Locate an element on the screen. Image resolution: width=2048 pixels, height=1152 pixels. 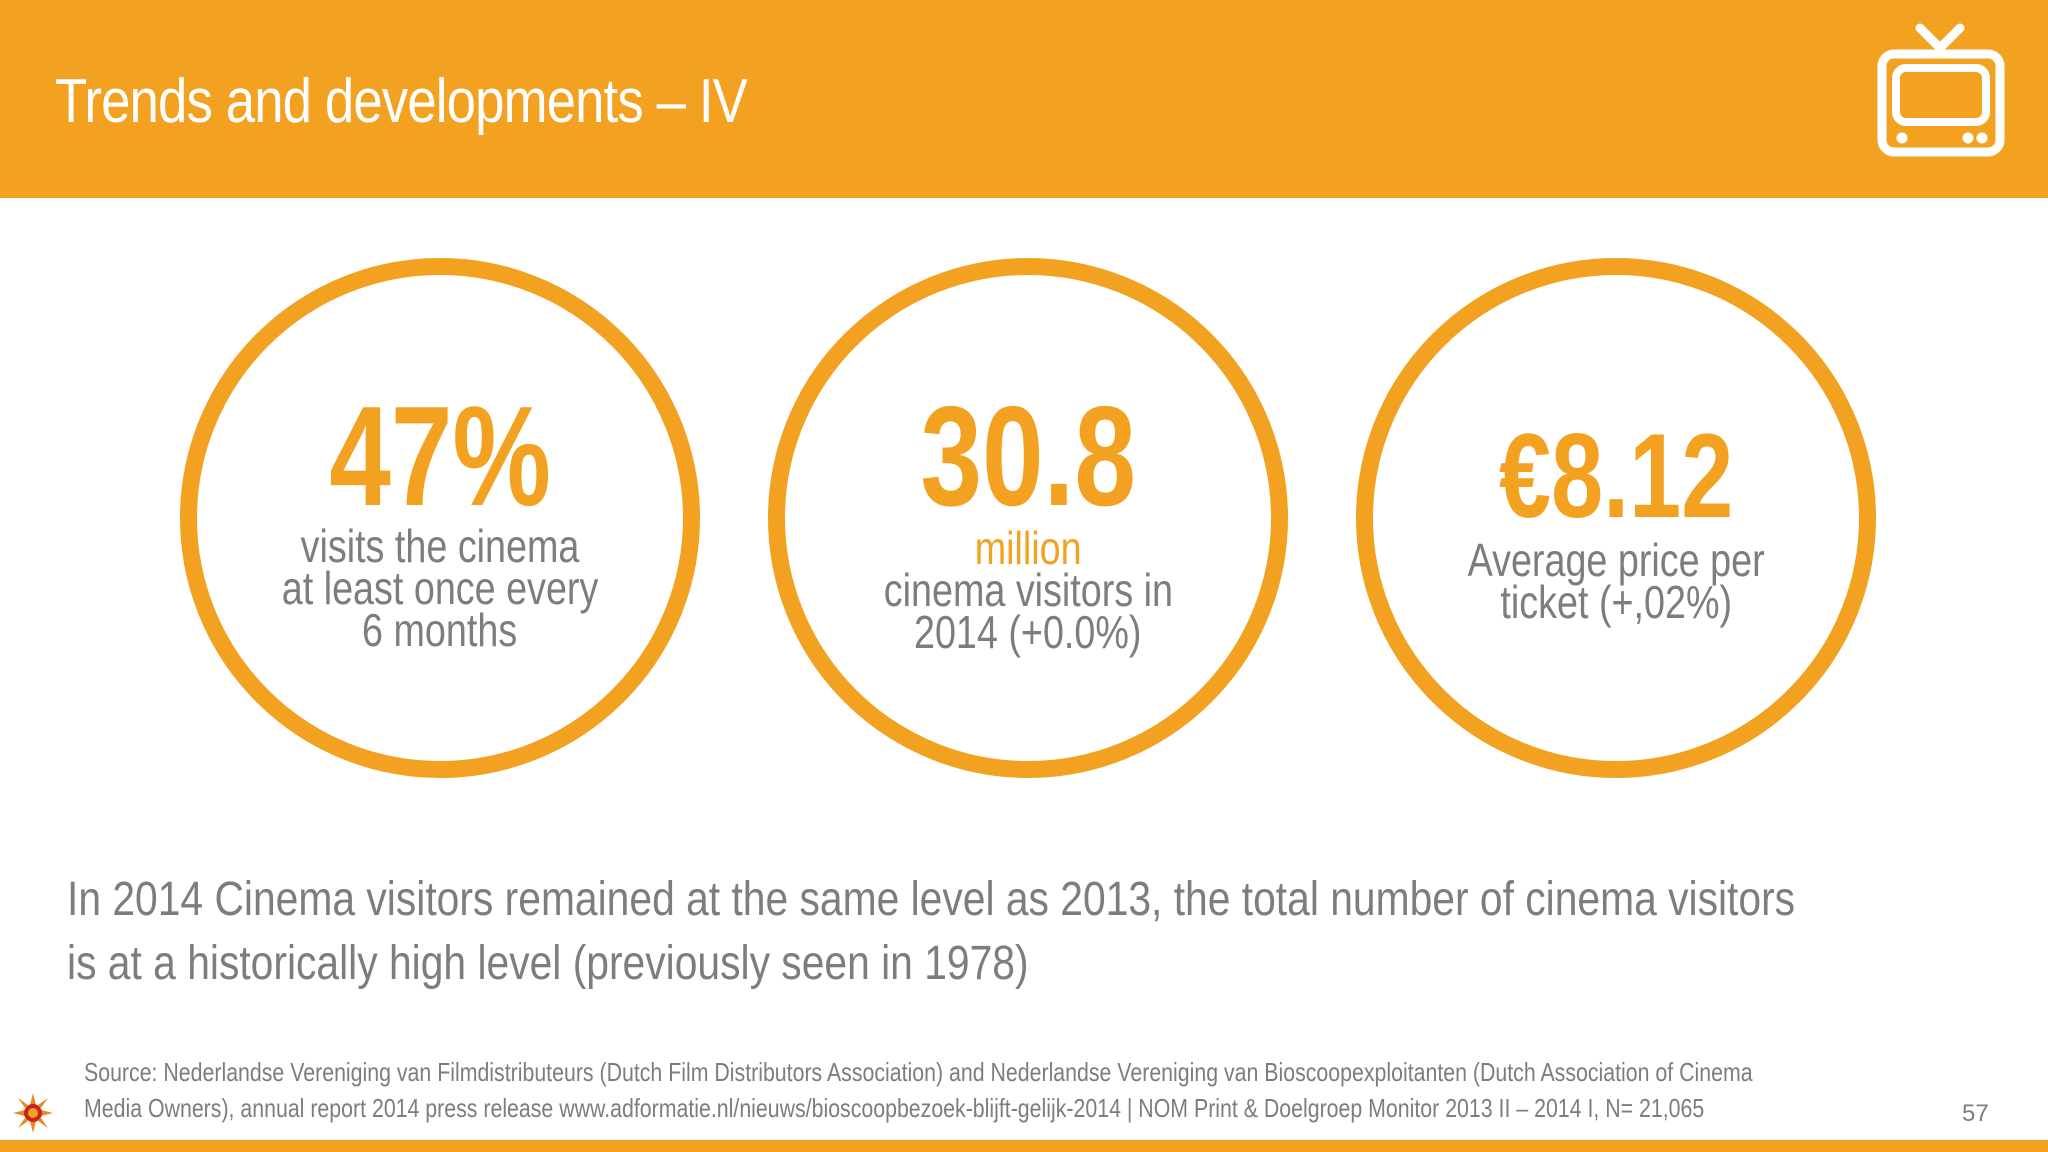
page-title: Trends and developments – IV is located at coordinates (401, 101).